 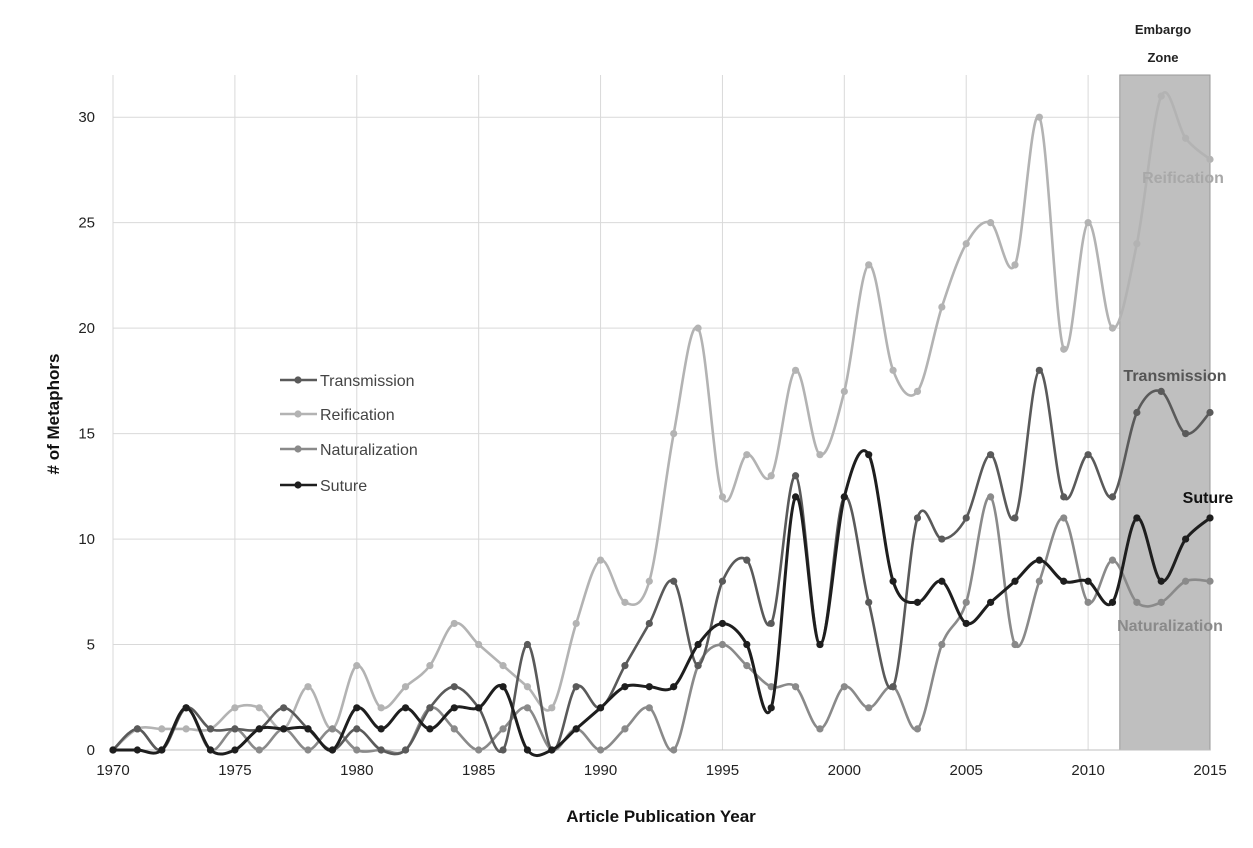 I want to click on x-tick-label: 2010, so click(x=1087, y=770).